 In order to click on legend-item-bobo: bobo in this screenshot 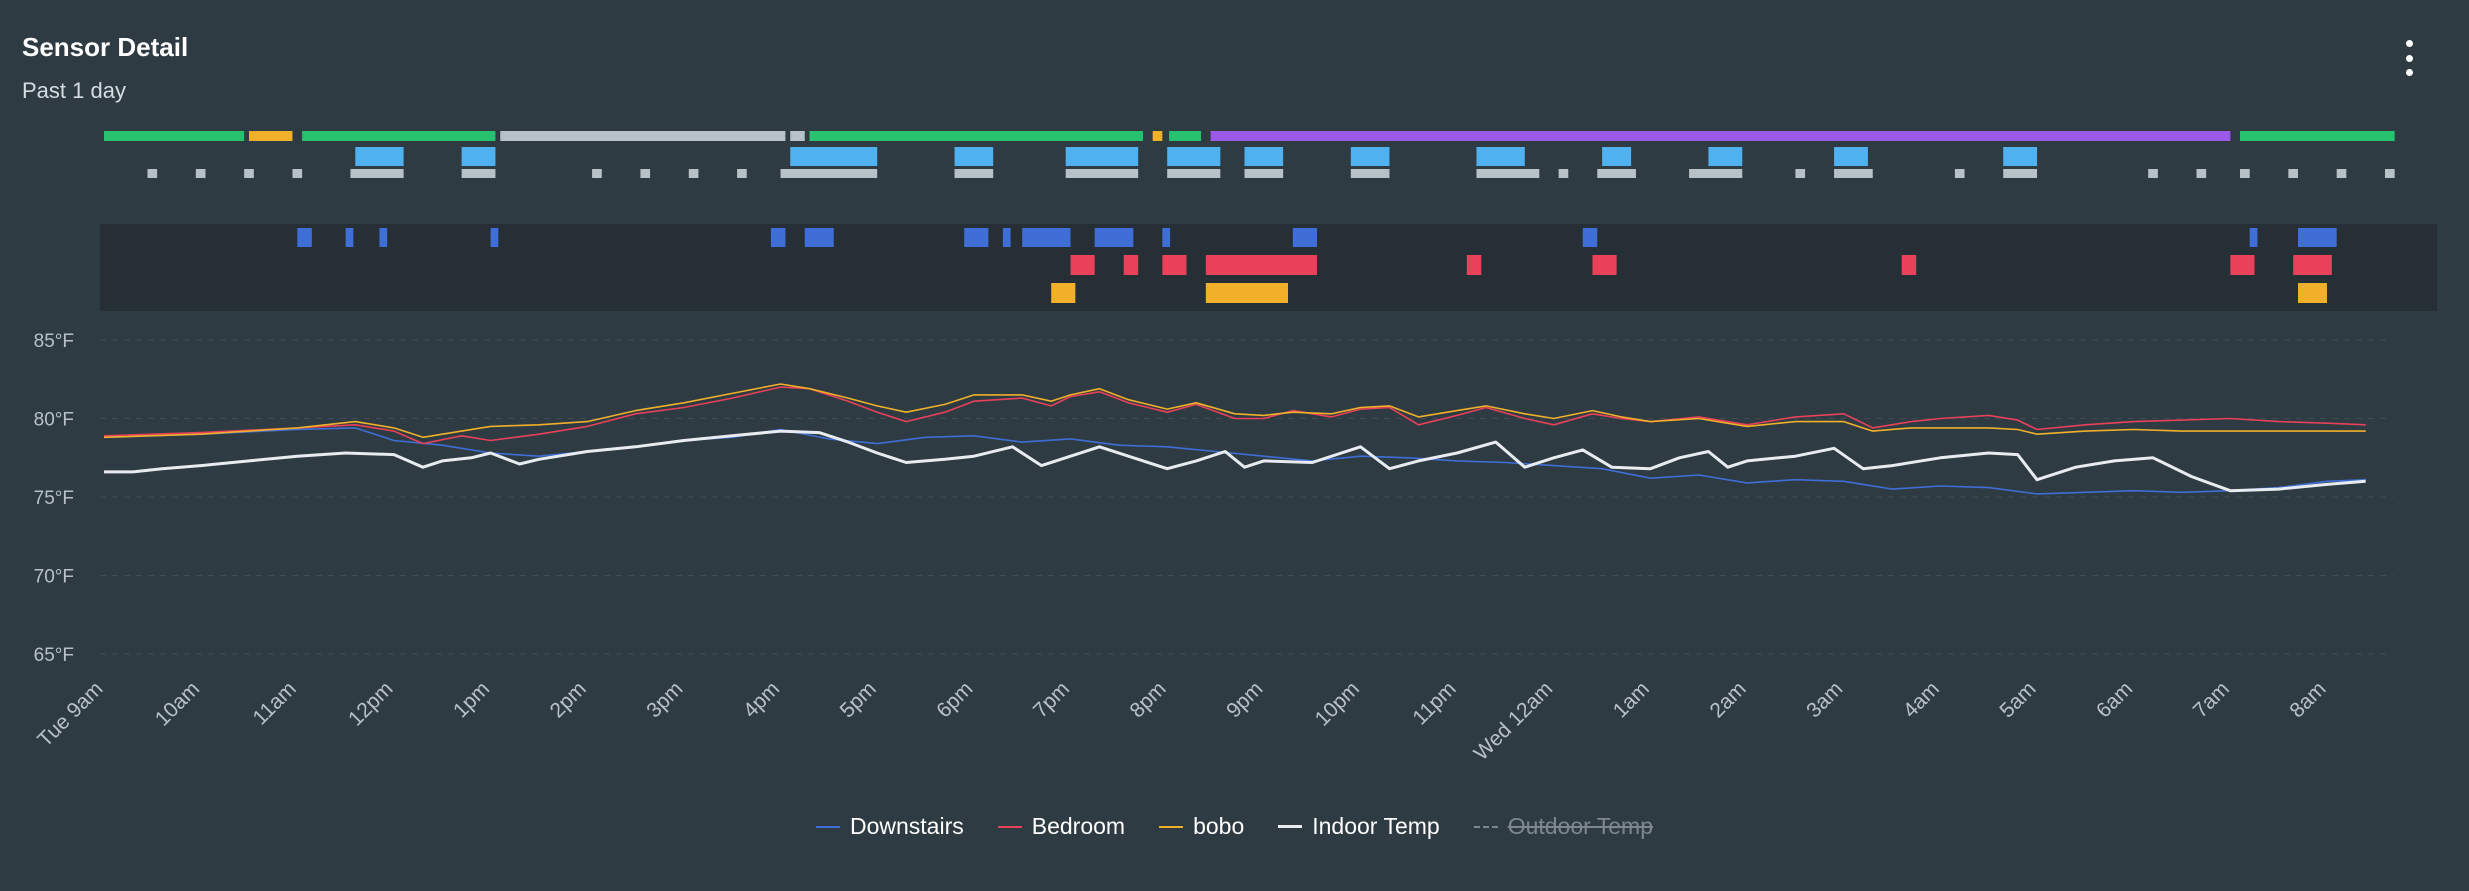, I will do `click(1201, 826)`.